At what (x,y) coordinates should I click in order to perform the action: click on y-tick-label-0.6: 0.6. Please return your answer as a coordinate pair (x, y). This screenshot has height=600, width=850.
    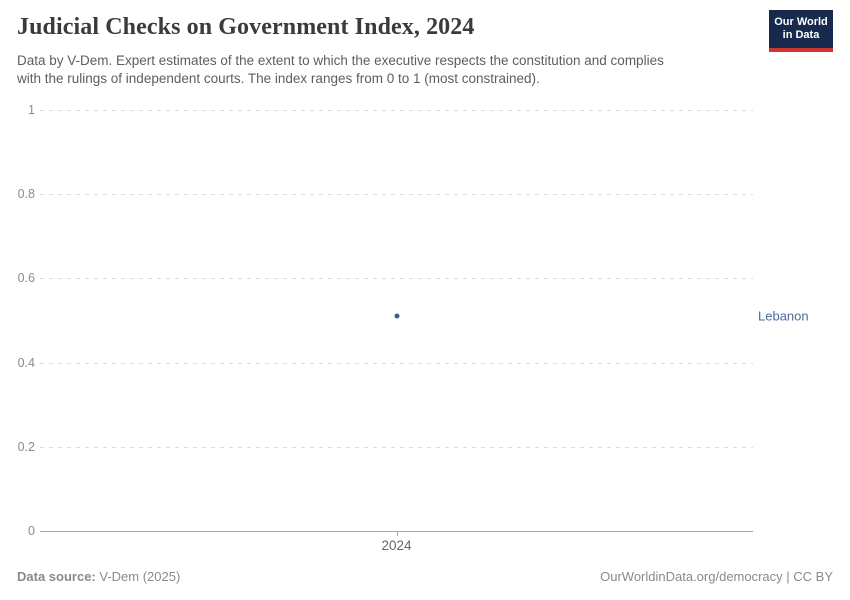
    Looking at the image, I should click on (26, 278).